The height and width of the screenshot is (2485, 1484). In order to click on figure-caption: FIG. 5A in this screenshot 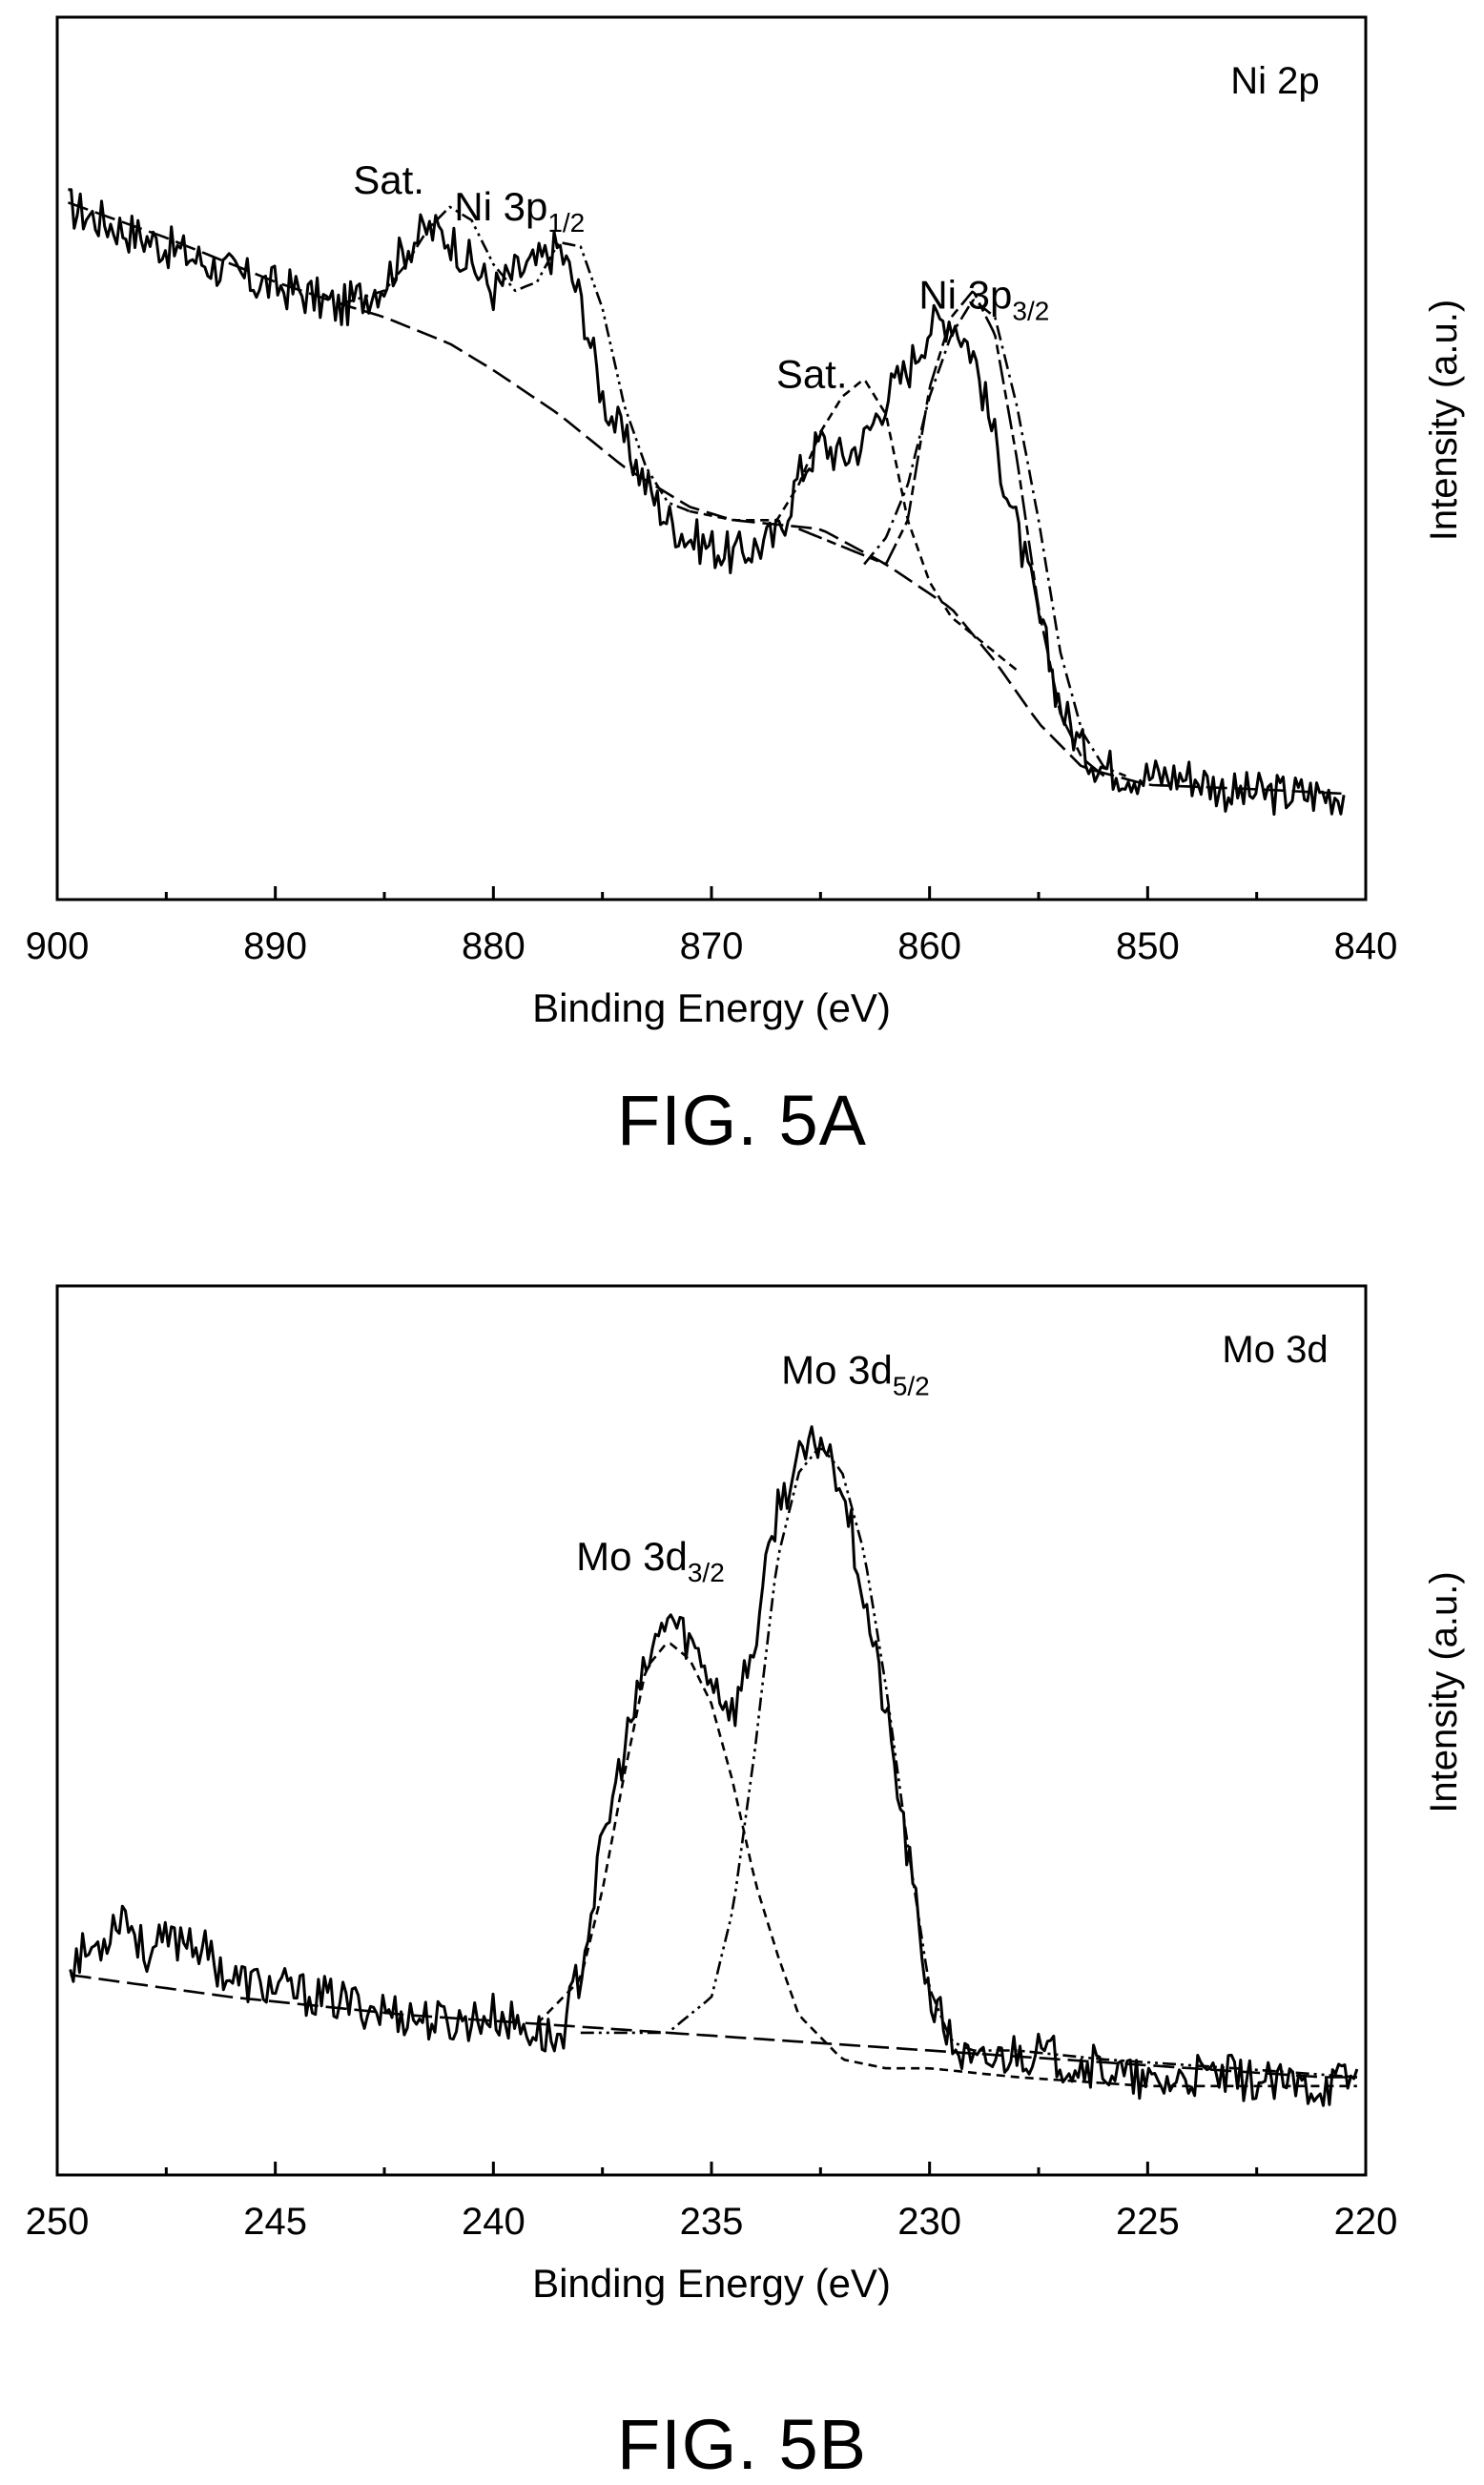, I will do `click(742, 1121)`.